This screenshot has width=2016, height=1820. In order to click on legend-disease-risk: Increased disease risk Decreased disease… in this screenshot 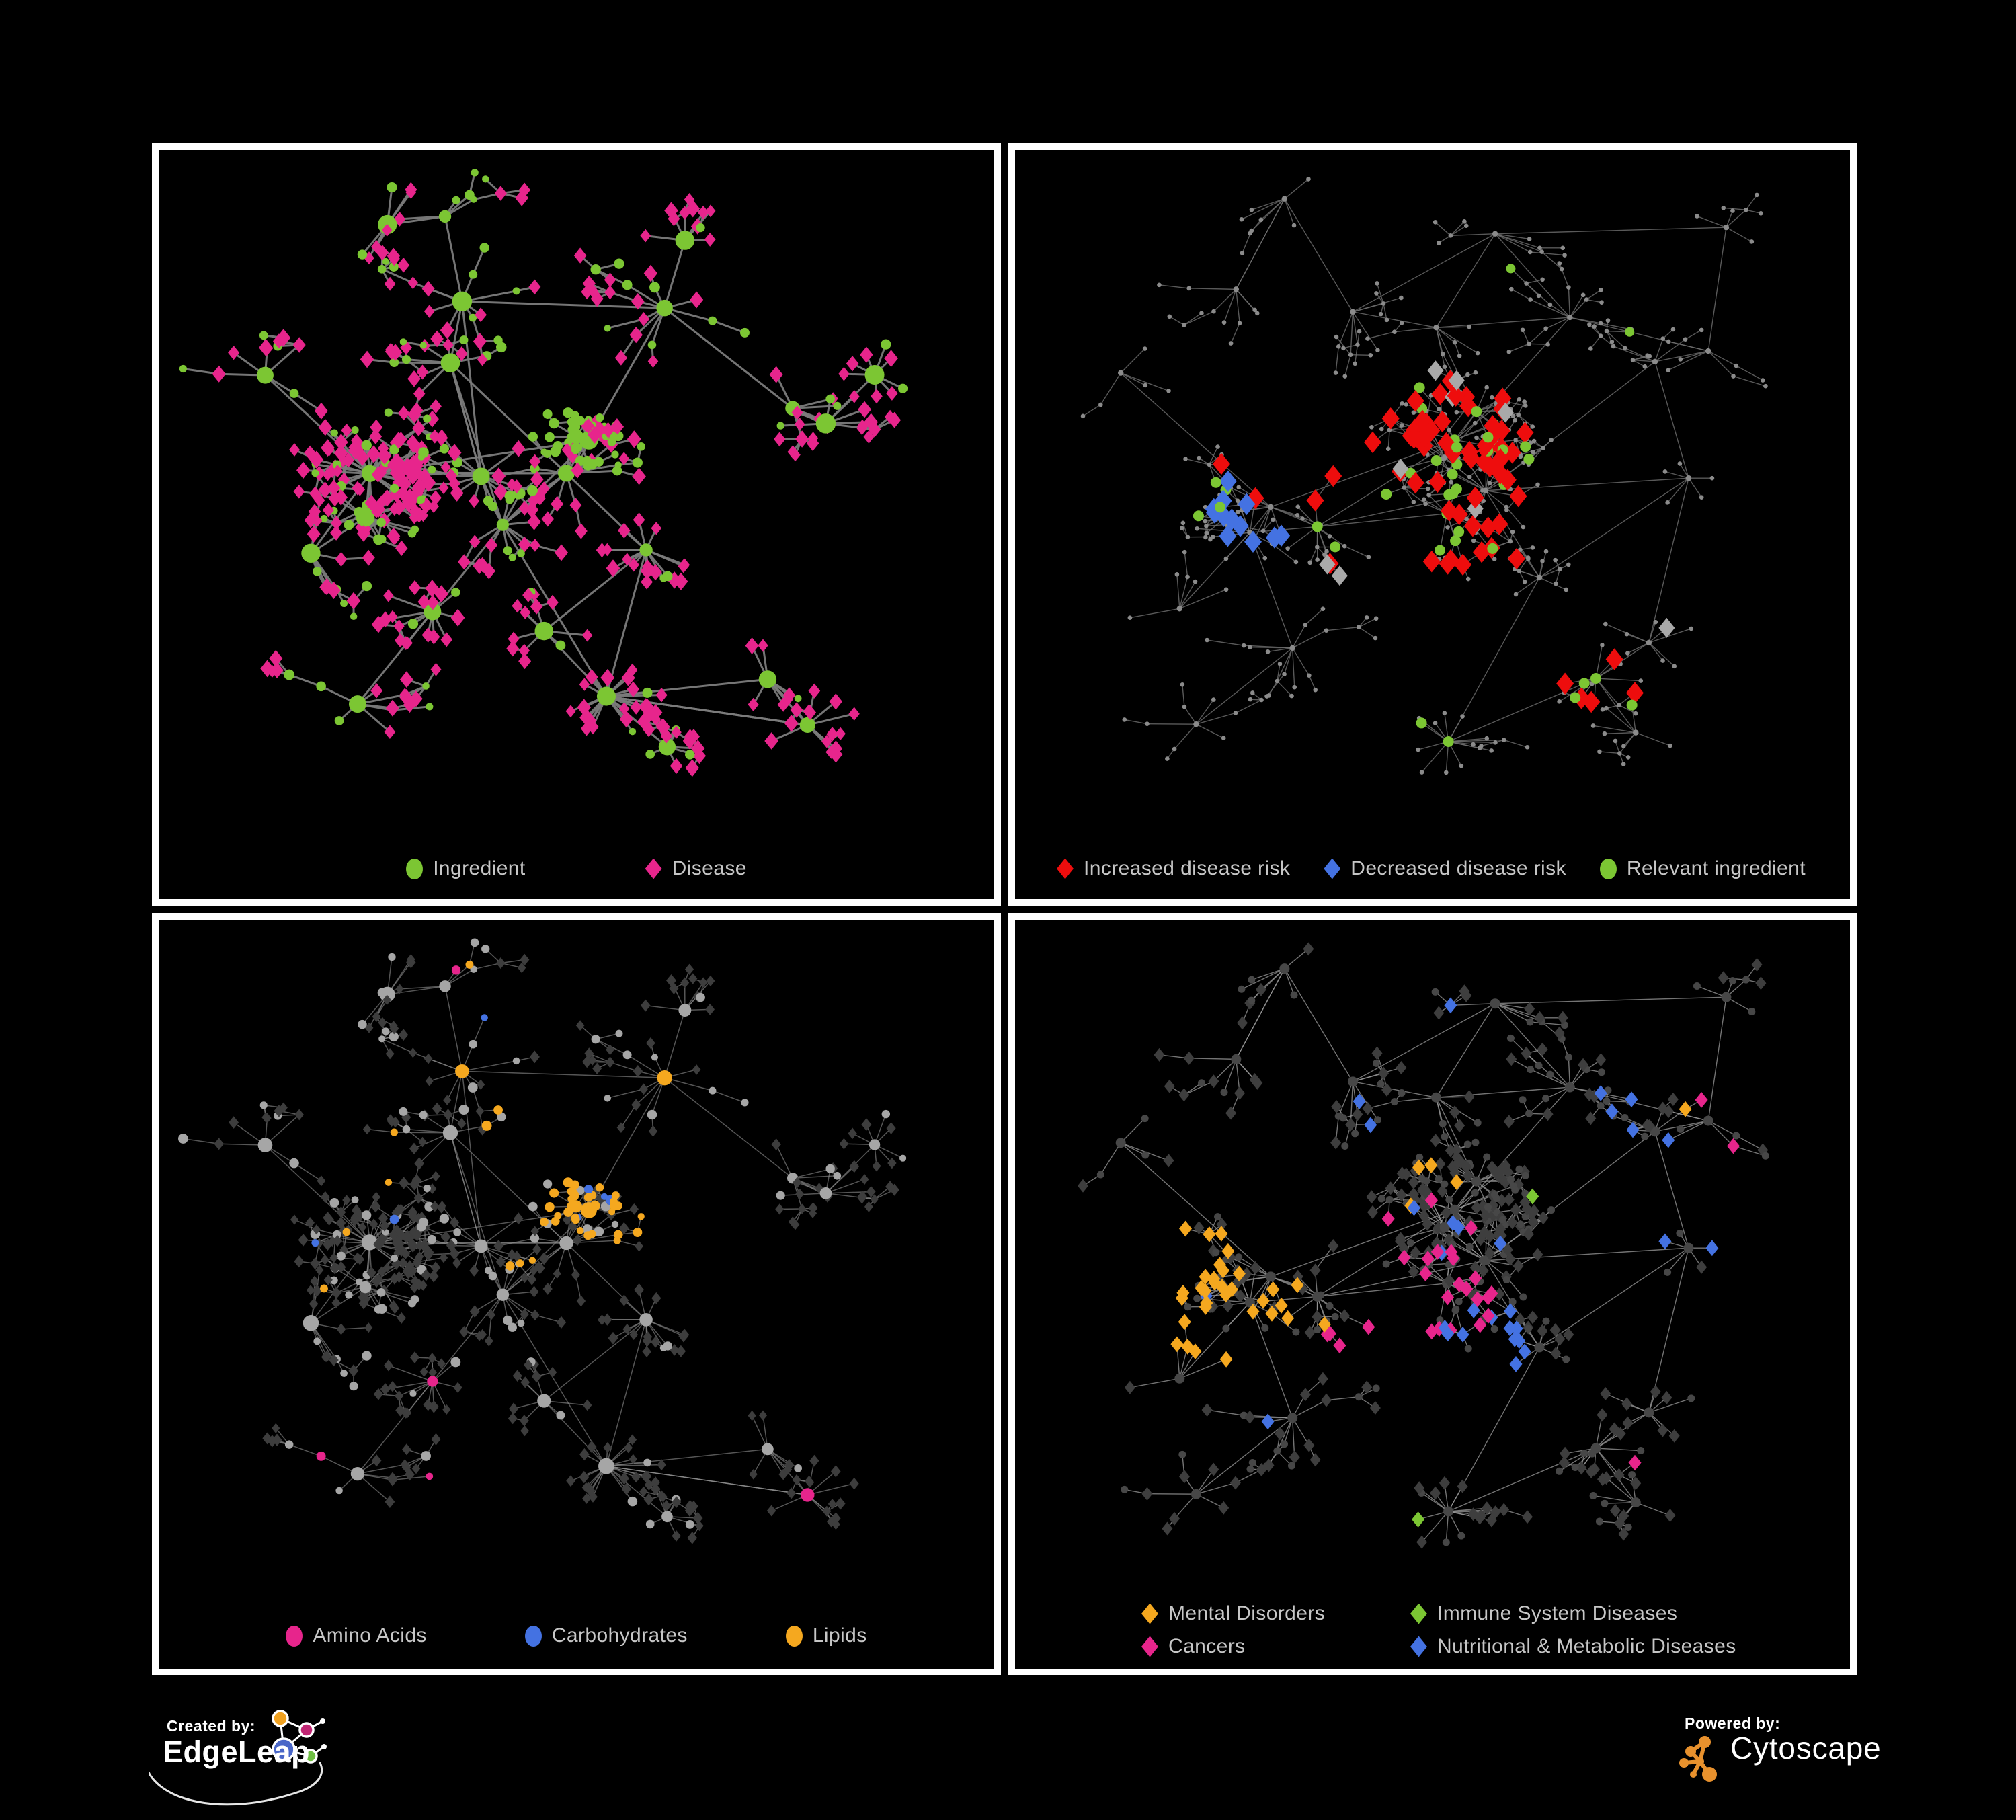, I will do `click(1432, 868)`.